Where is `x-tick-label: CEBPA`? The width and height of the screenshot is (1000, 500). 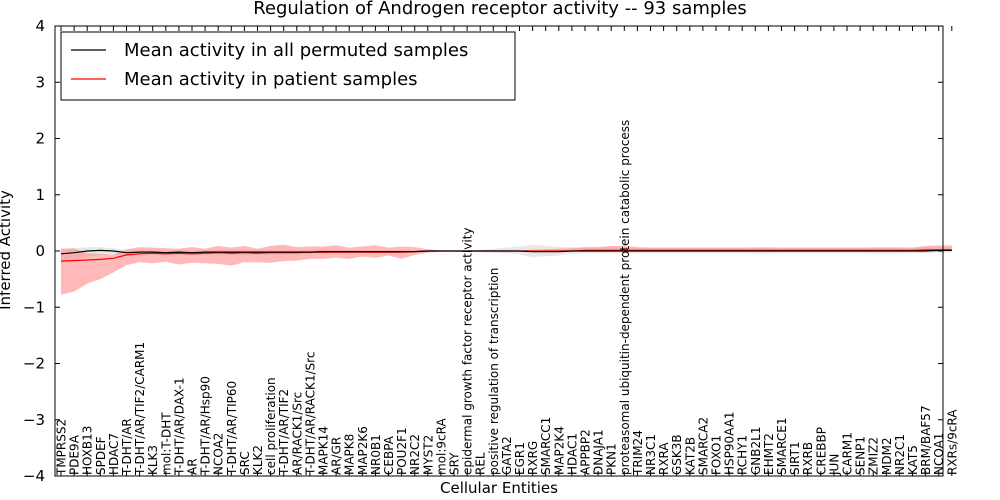
x-tick-label: CEBPA is located at coordinates (389, 455).